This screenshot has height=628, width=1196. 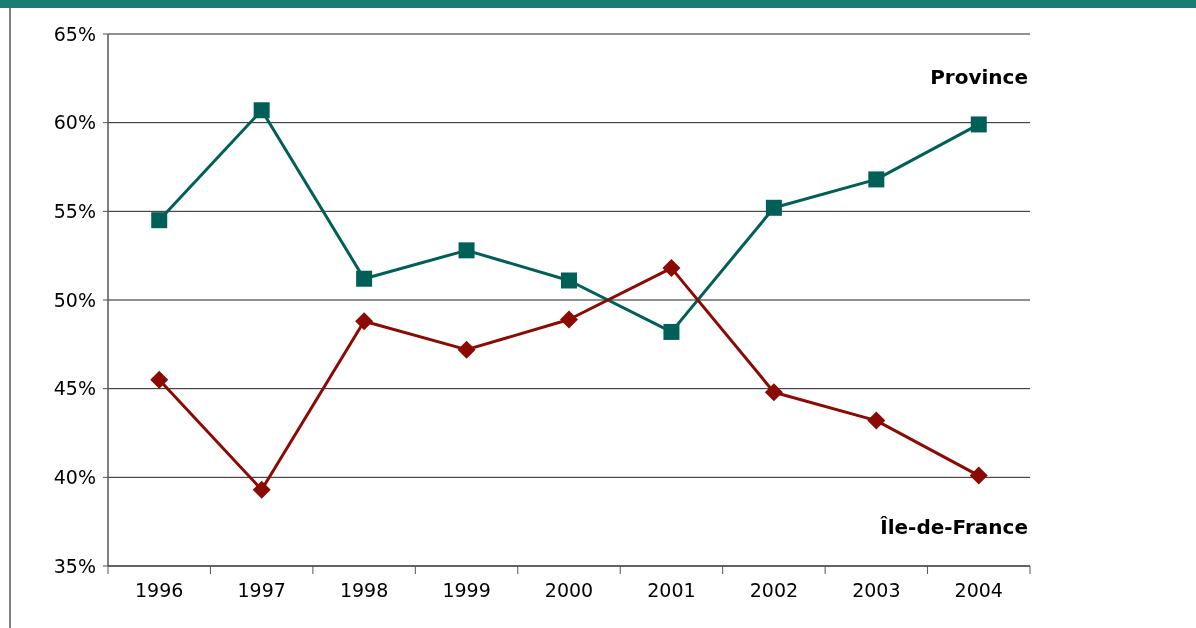 I want to click on x-tick-label: 2004, so click(x=978, y=590).